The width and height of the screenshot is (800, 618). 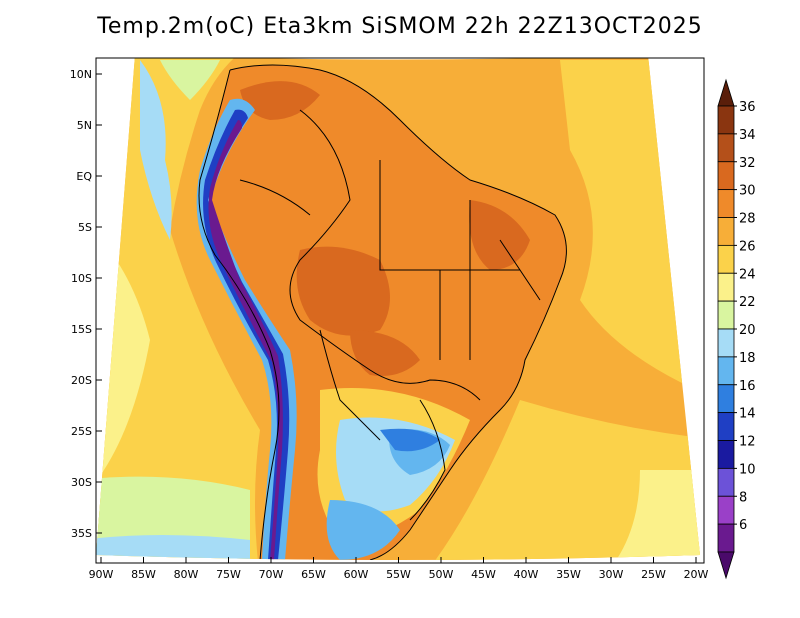 What do you see at coordinates (275, 197) in the screenshot?
I see `peru-border` at bounding box center [275, 197].